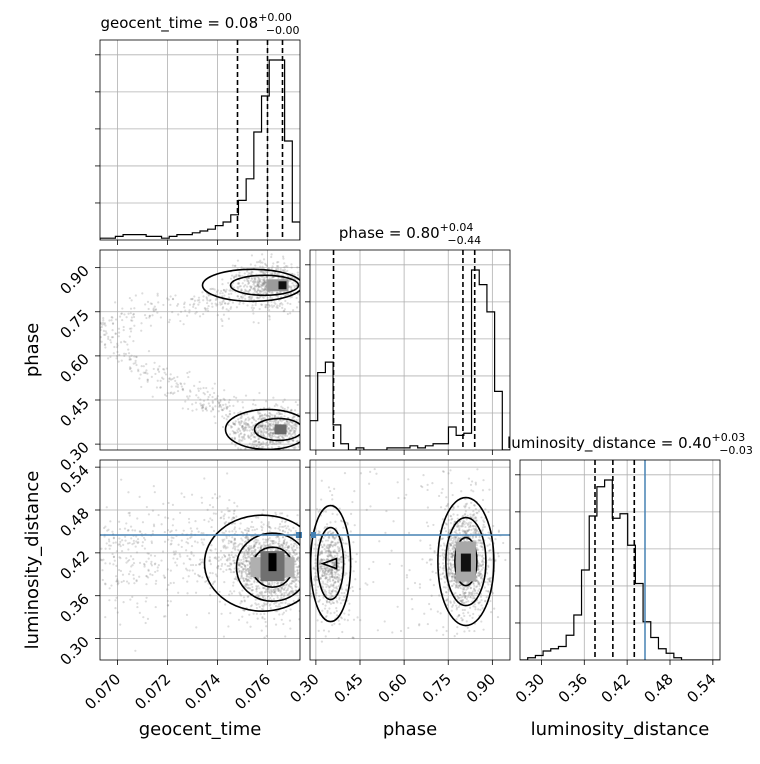  Describe the element at coordinates (407, 560) in the screenshot. I see `panel-phase-luminosity_distance` at that location.